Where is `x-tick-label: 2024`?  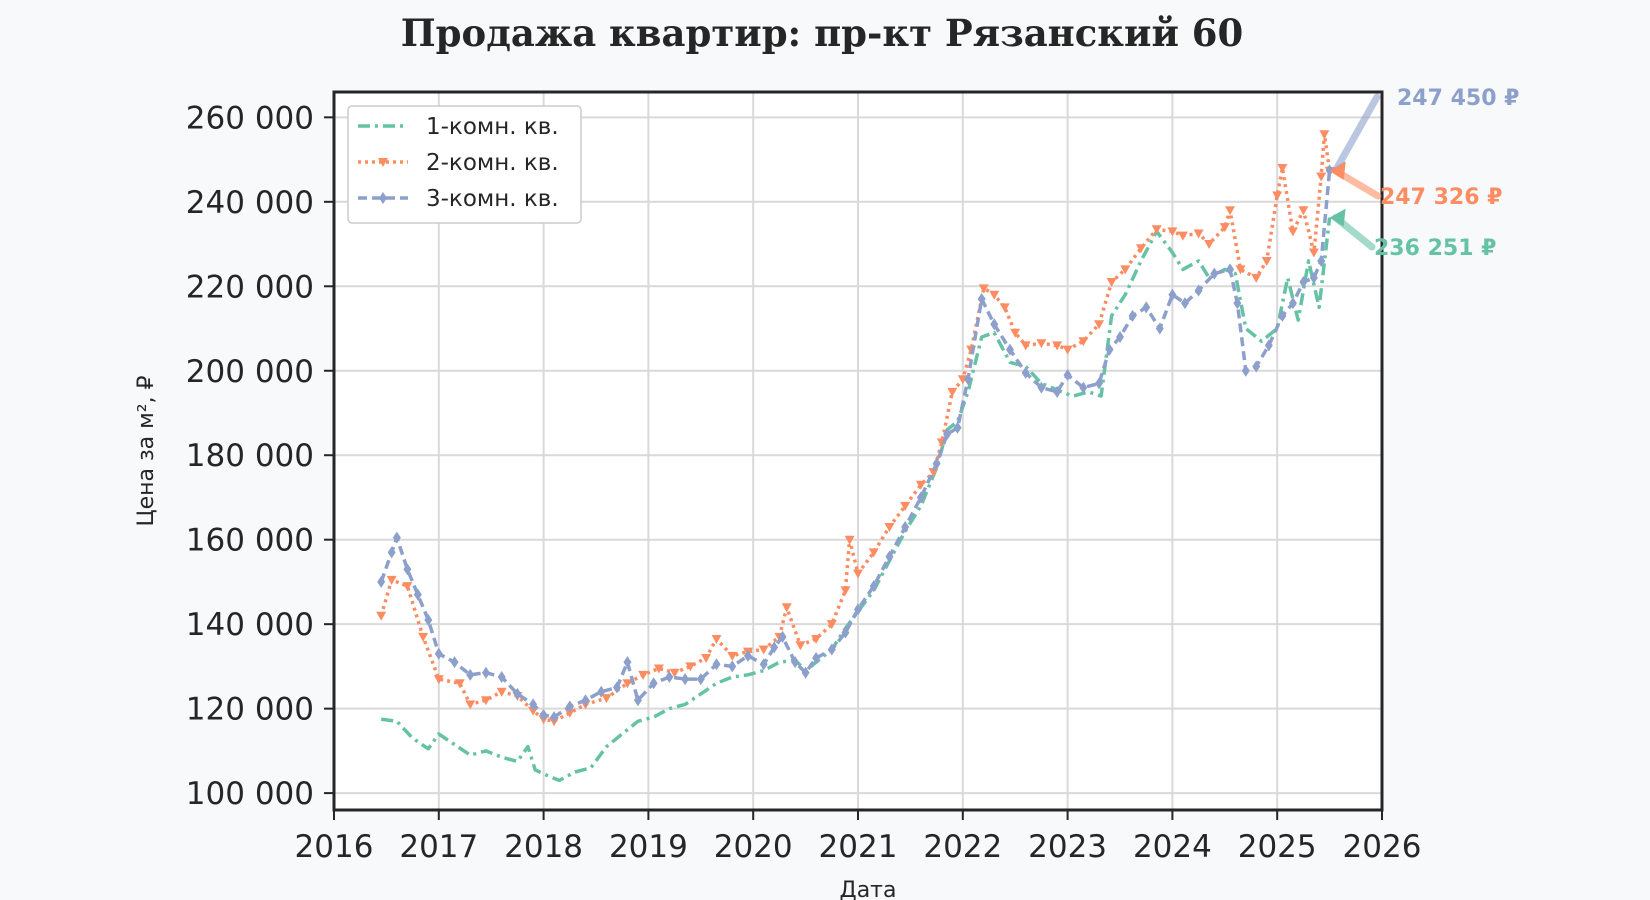
x-tick-label: 2024 is located at coordinates (1172, 847).